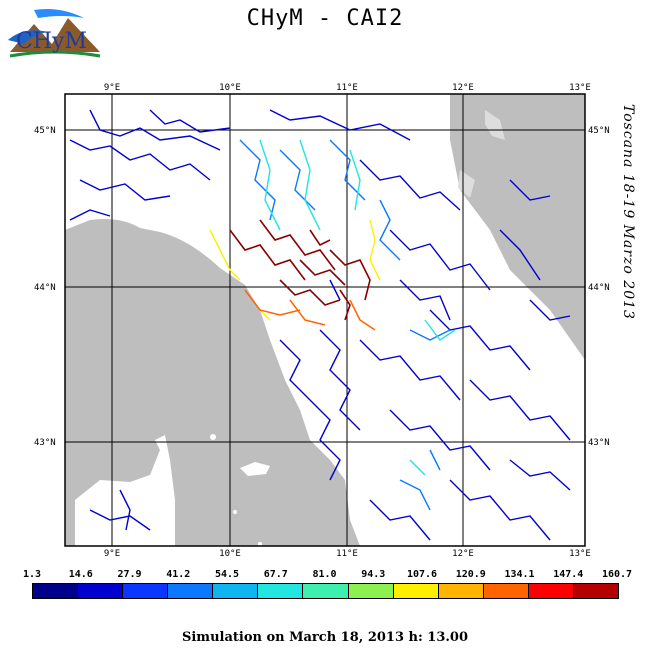  What do you see at coordinates (300, 270) in the screenshot?
I see `rivers-maroon` at bounding box center [300, 270].